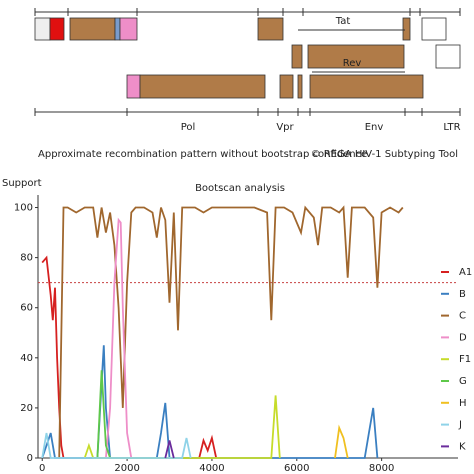 This screenshot has width=474, height=474. What do you see at coordinates (451, 127) in the screenshot?
I see `region-label: LTR` at bounding box center [451, 127].